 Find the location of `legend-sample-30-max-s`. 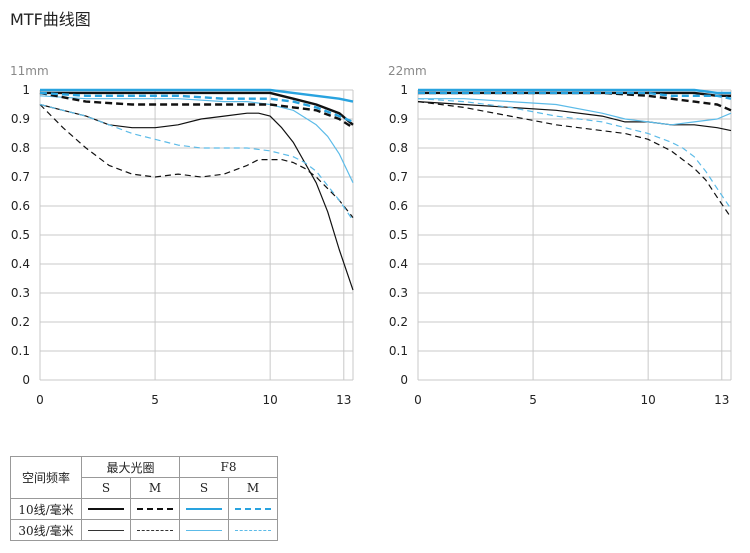

legend-sample-30-max-s is located at coordinates (106, 530).